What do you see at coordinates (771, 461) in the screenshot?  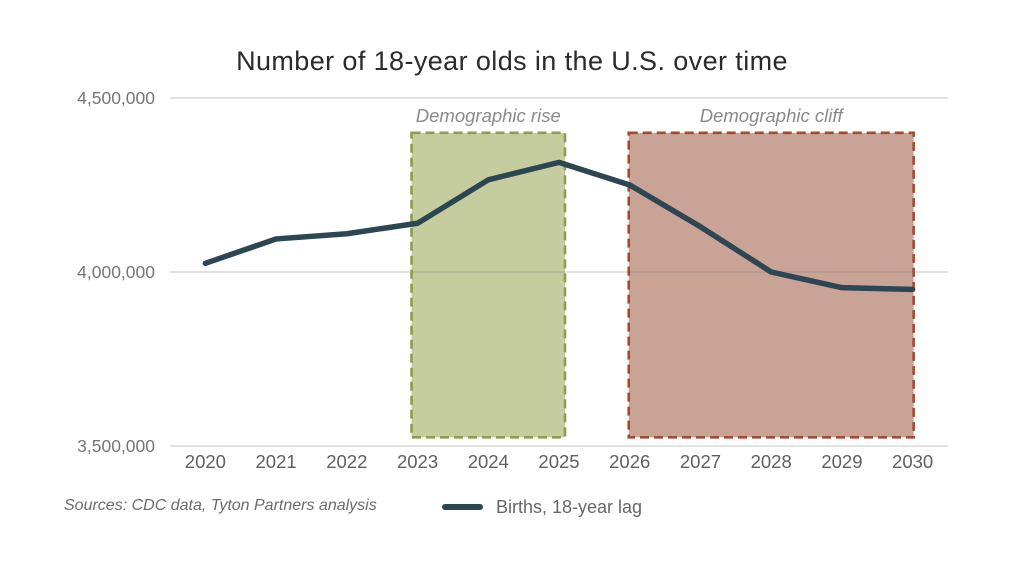 I see `x-tick-label-2028: 2028` at bounding box center [771, 461].